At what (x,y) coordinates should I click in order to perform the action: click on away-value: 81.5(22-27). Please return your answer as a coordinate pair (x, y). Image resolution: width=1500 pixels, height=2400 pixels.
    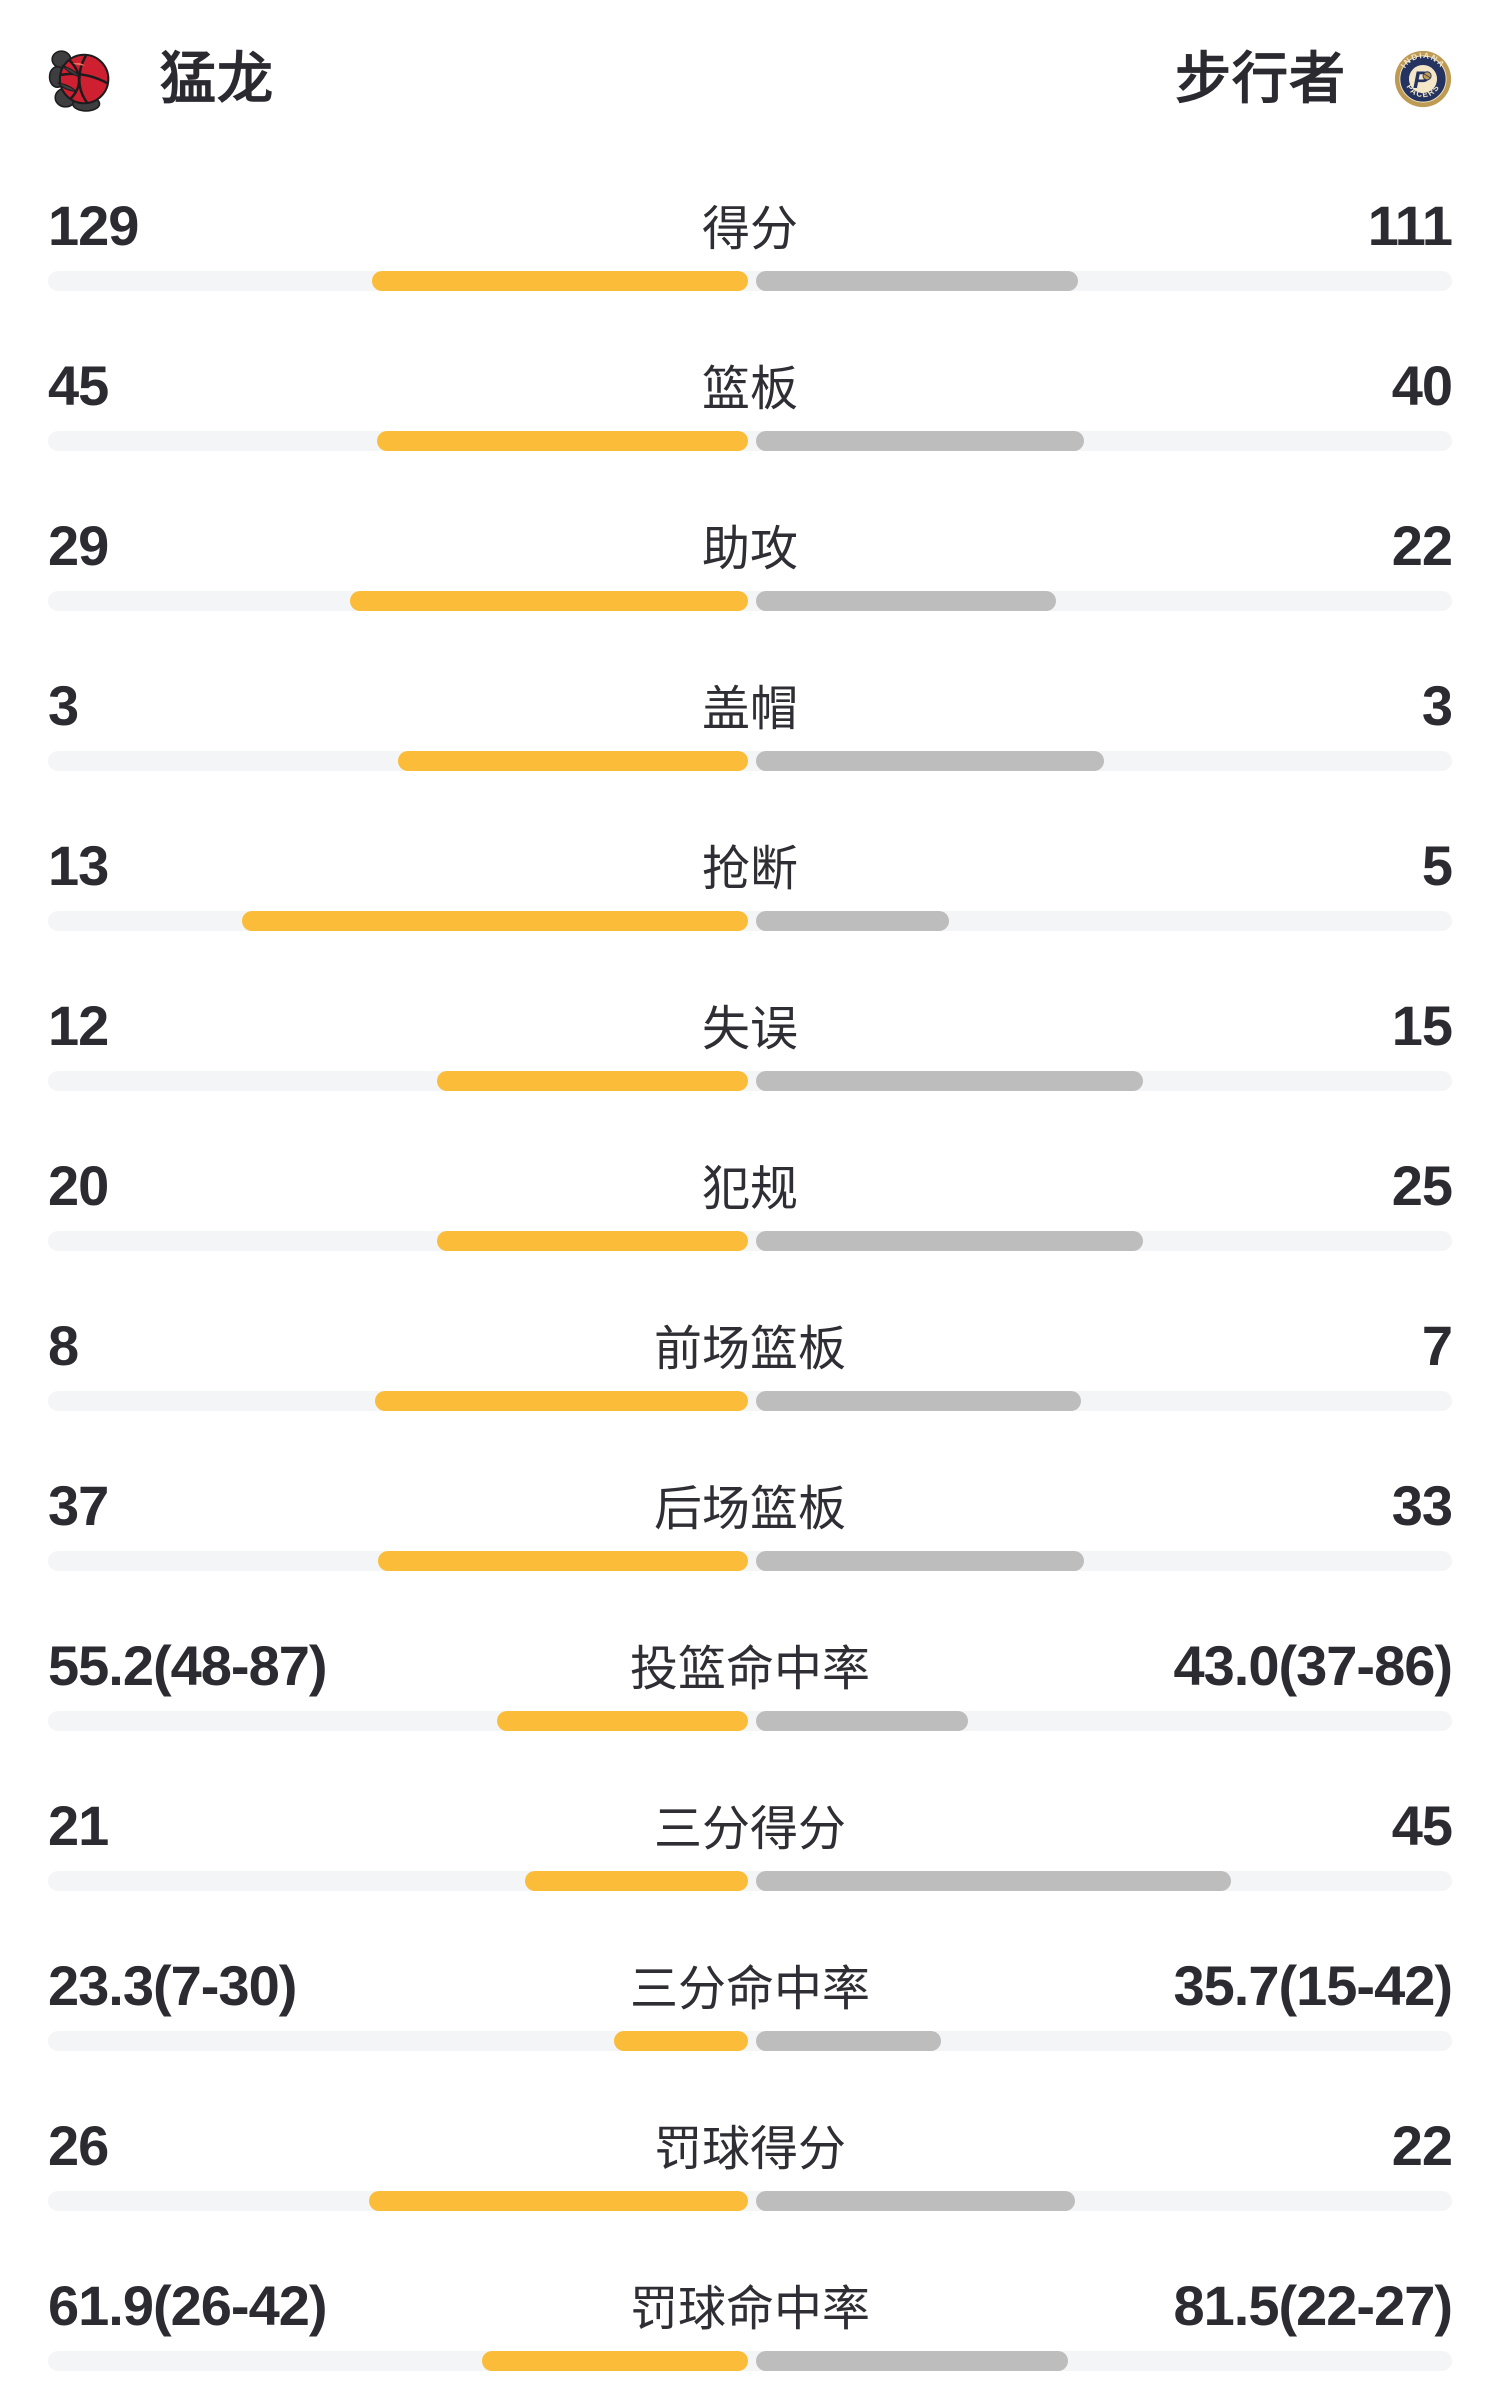
    Looking at the image, I should click on (1313, 2305).